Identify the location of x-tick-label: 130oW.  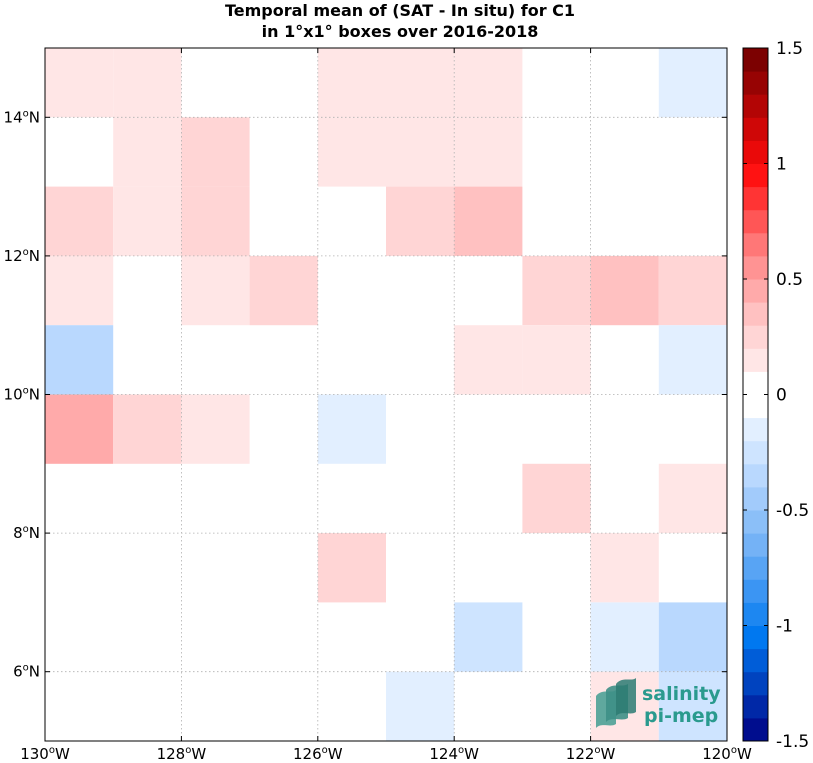
(45, 754).